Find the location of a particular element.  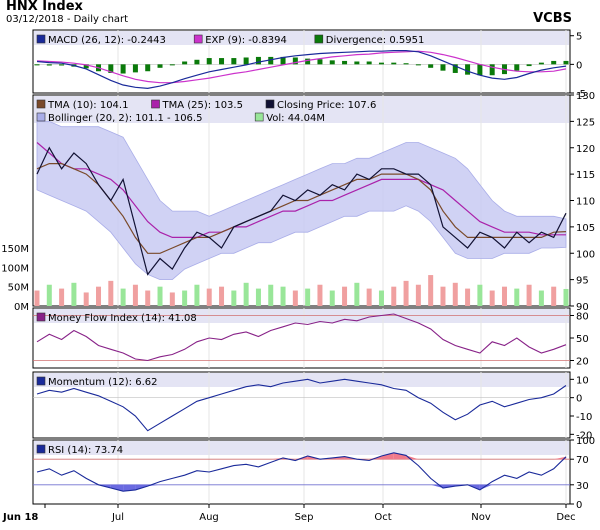

y-tick-label: 70 is located at coordinates (582, 460).